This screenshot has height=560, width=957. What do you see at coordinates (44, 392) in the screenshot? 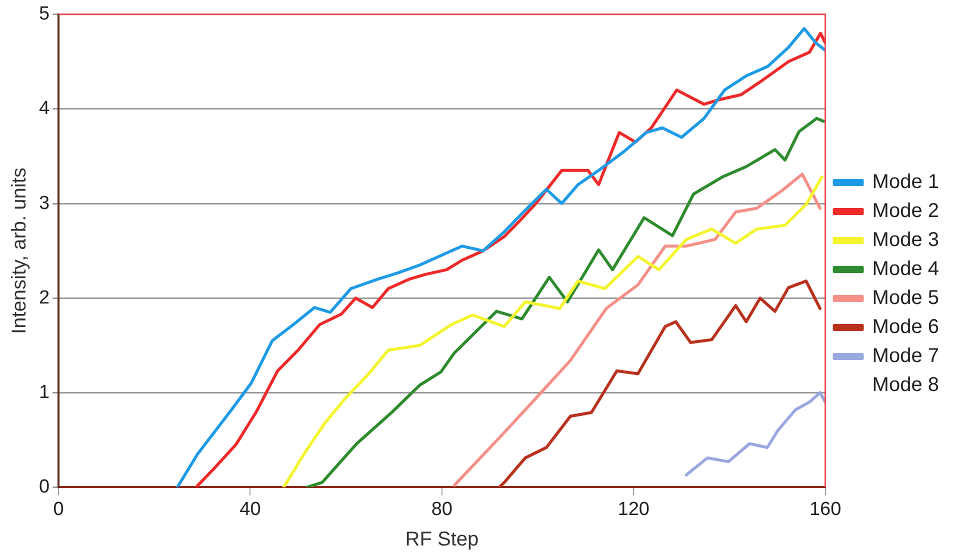
I see `y-tick-label: 1` at bounding box center [44, 392].